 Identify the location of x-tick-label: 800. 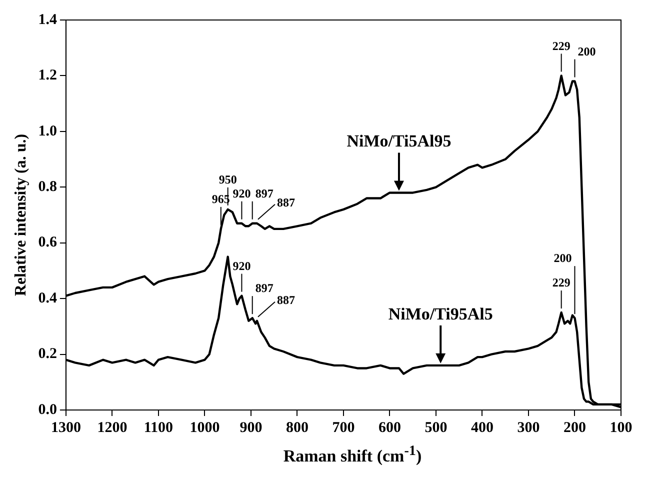
(297, 428).